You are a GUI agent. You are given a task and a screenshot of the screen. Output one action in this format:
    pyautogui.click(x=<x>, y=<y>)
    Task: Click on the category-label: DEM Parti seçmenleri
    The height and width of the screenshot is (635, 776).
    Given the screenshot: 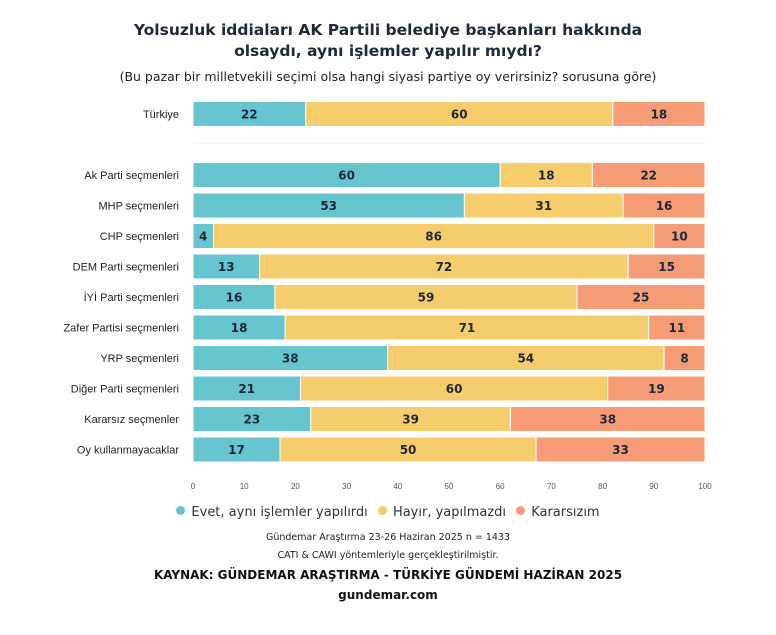 What is the action you would take?
    pyautogui.click(x=126, y=268)
    